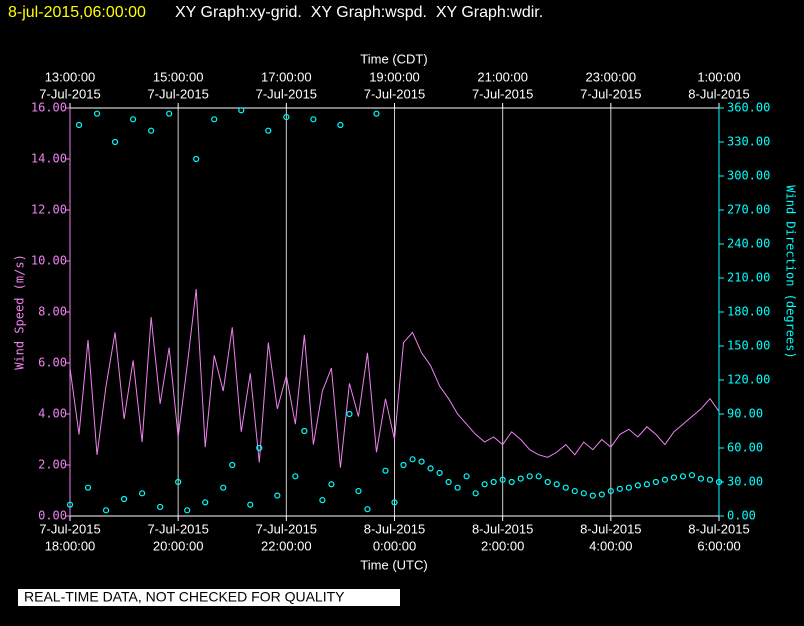 This screenshot has width=804, height=626. Describe the element at coordinates (178, 545) in the screenshot. I see `x-tick-label: 20:00:00` at that location.